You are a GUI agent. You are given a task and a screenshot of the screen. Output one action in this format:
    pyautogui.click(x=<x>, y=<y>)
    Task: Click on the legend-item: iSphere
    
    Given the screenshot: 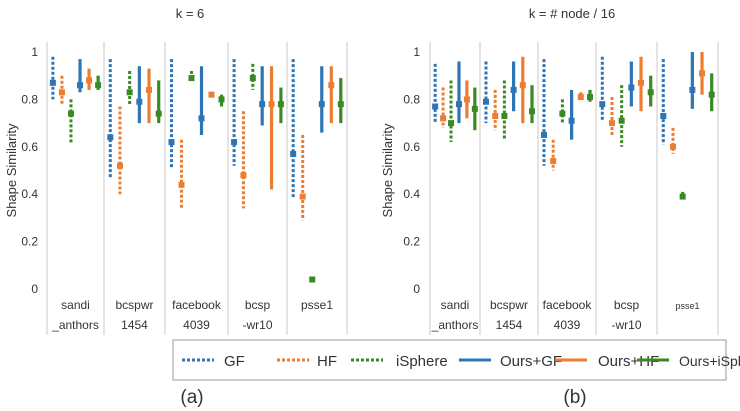 What is the action you would take?
    pyautogui.click(x=399, y=361)
    